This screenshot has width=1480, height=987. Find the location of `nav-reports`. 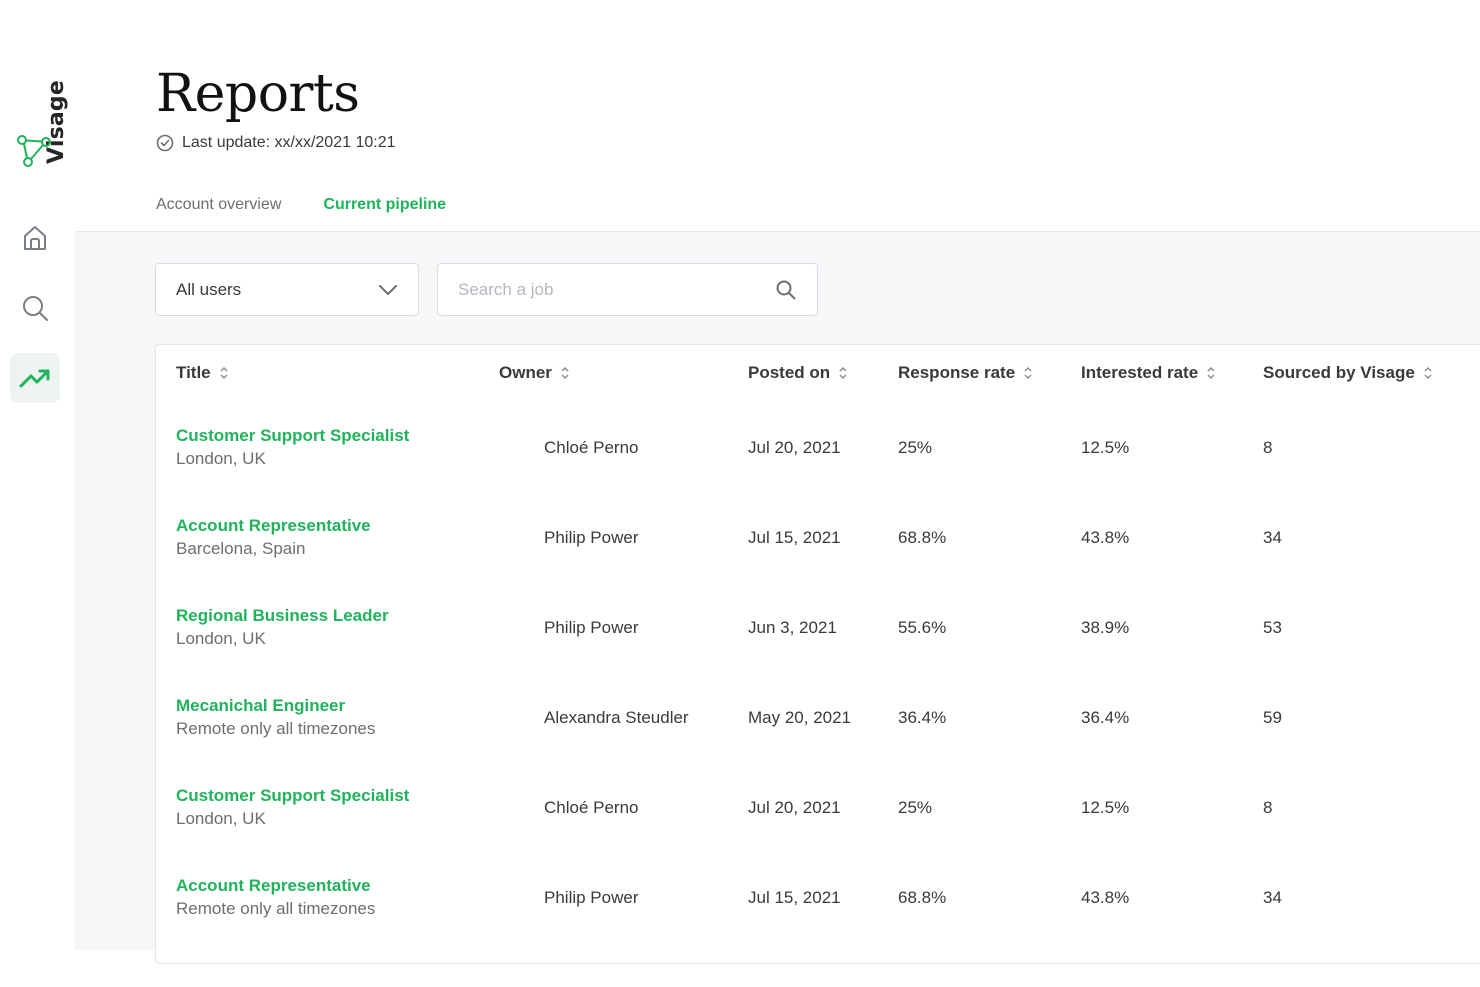

nav-reports is located at coordinates (35, 378).